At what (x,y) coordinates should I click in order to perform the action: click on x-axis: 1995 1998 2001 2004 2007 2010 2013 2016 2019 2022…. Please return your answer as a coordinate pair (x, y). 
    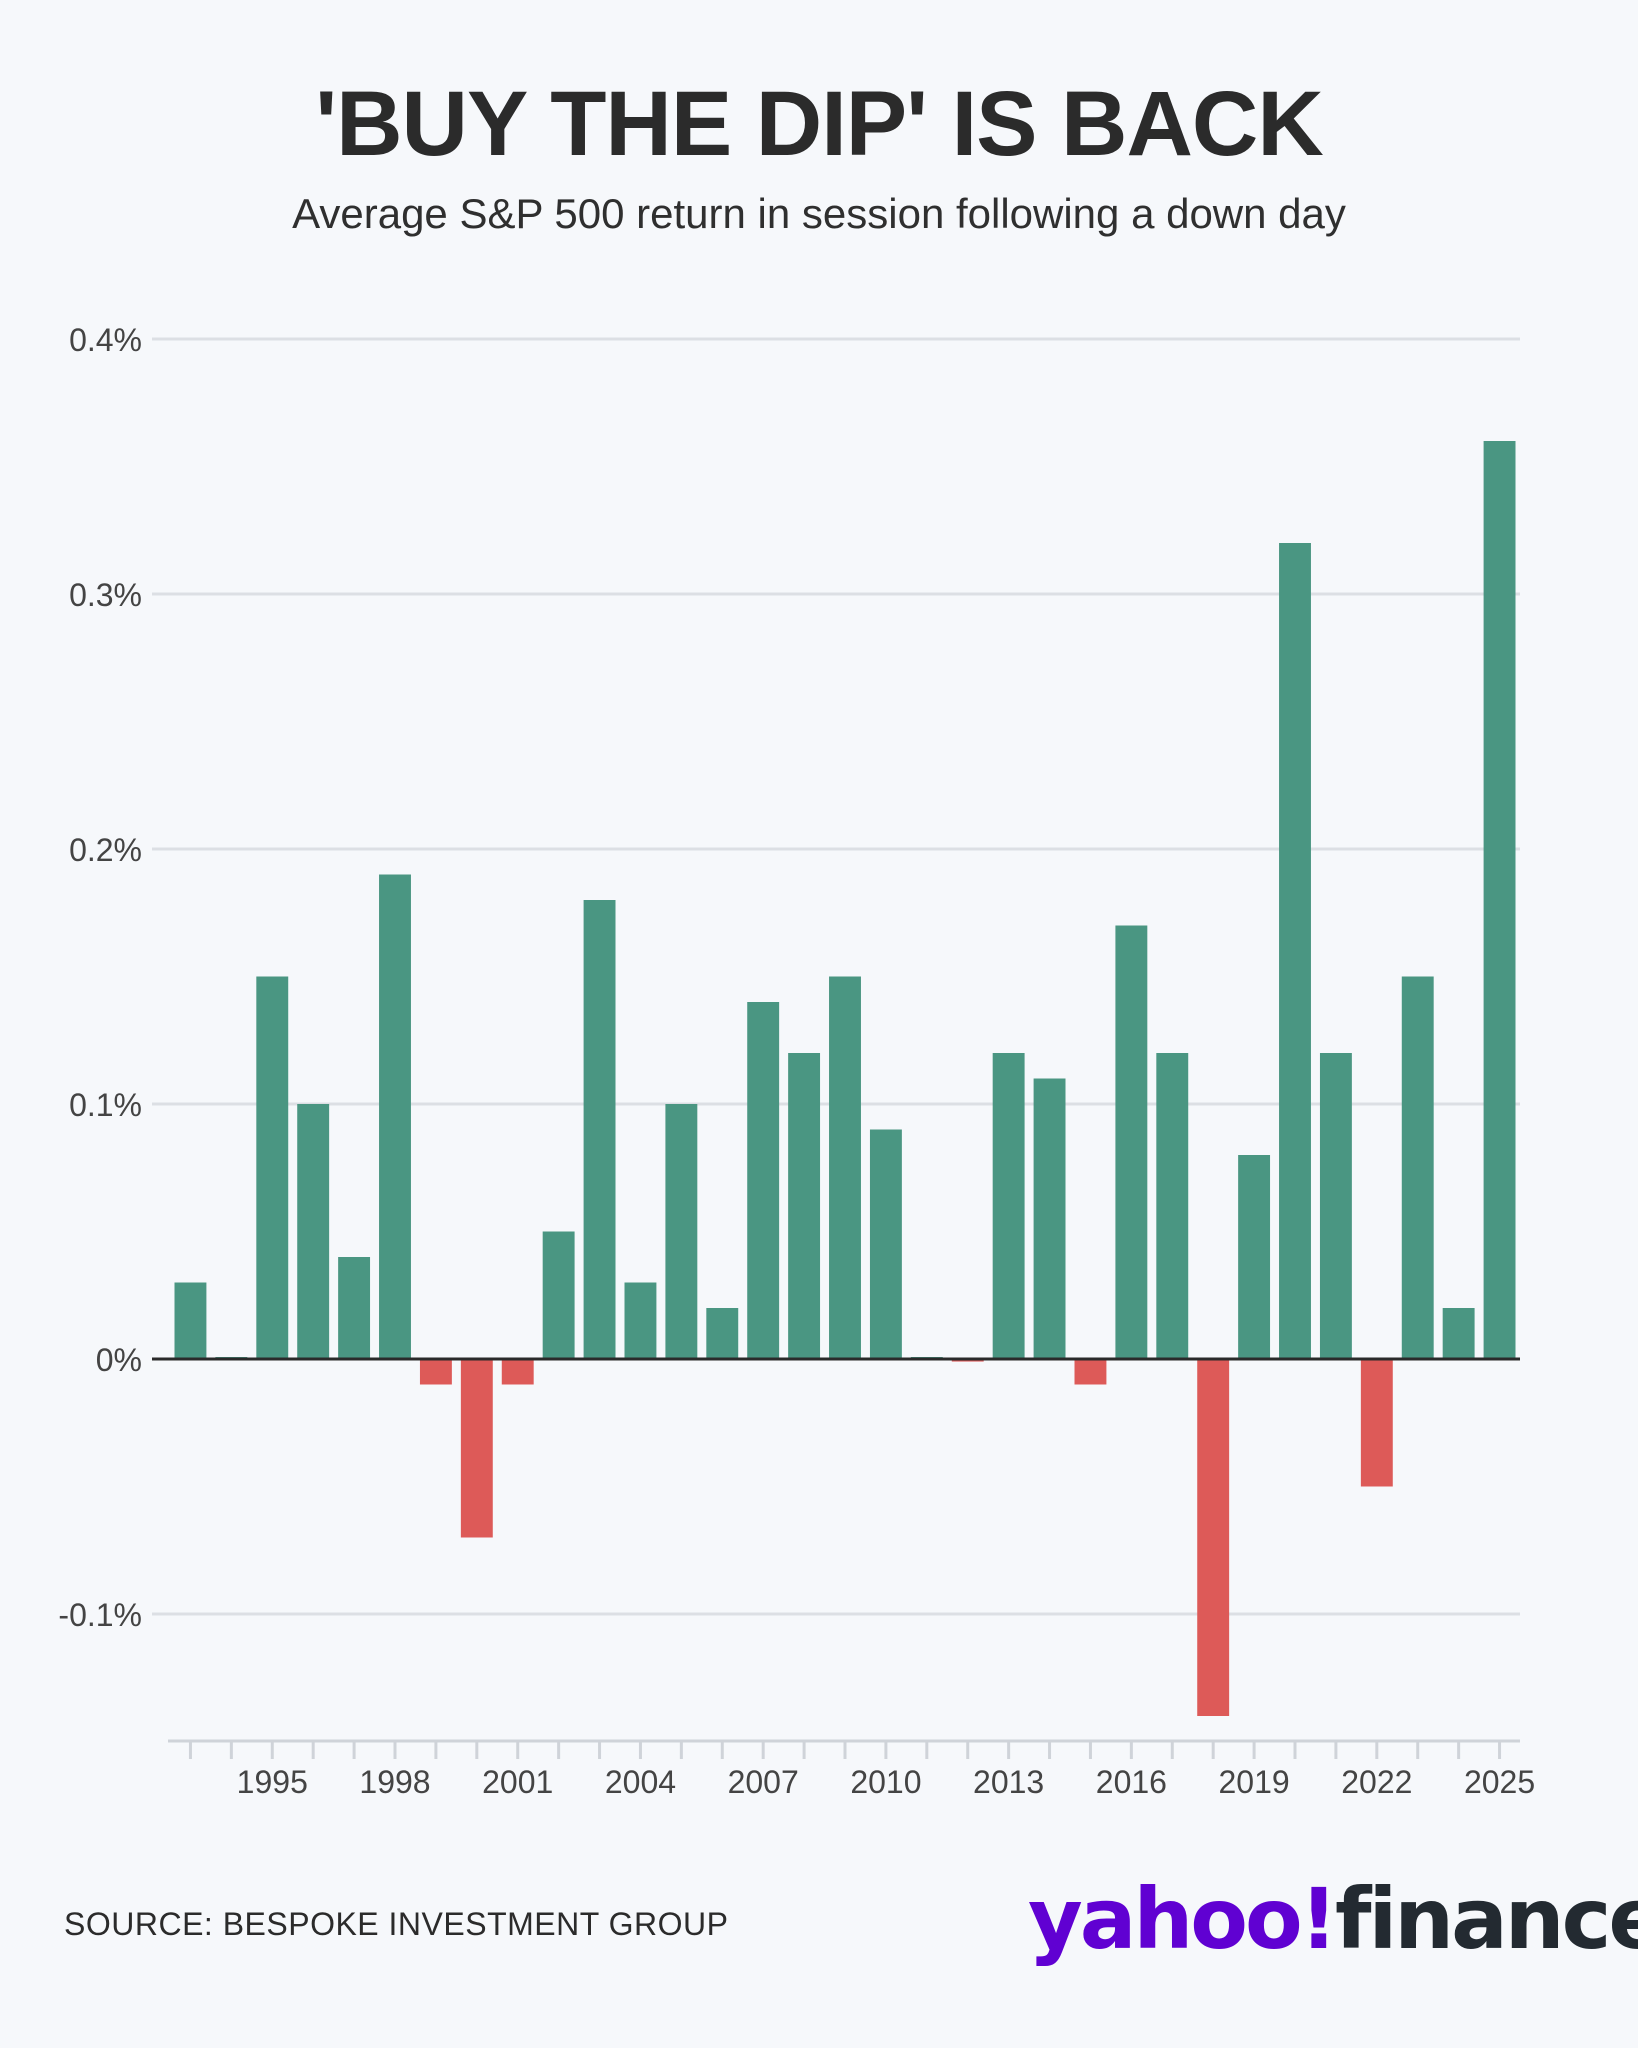
    Looking at the image, I should click on (851, 1769).